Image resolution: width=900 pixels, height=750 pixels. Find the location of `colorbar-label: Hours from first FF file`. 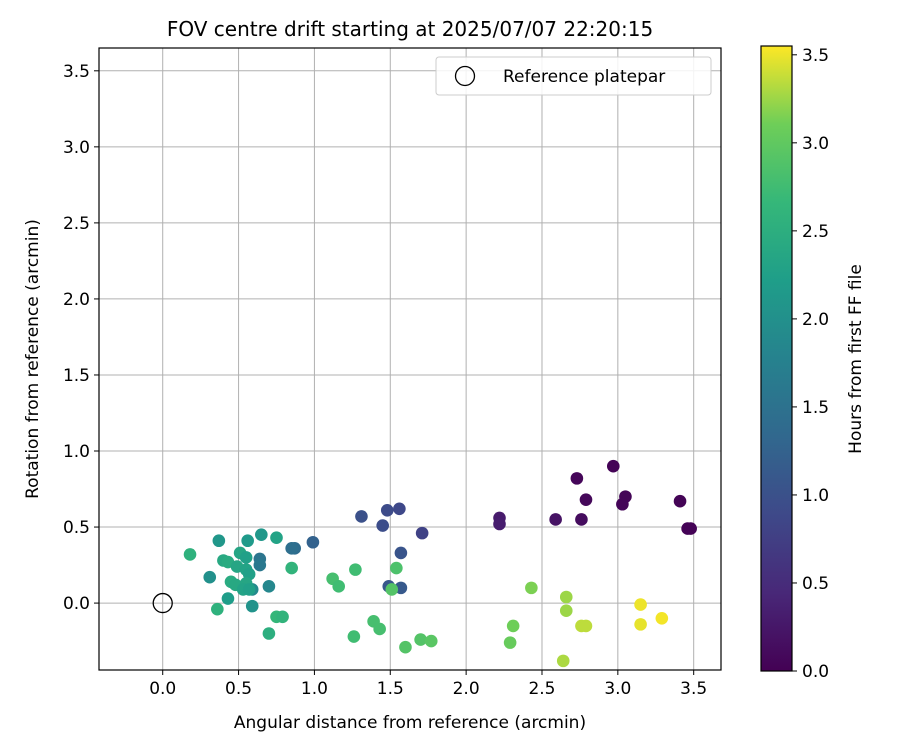

colorbar-label: Hours from first FF file is located at coordinates (856, 359).